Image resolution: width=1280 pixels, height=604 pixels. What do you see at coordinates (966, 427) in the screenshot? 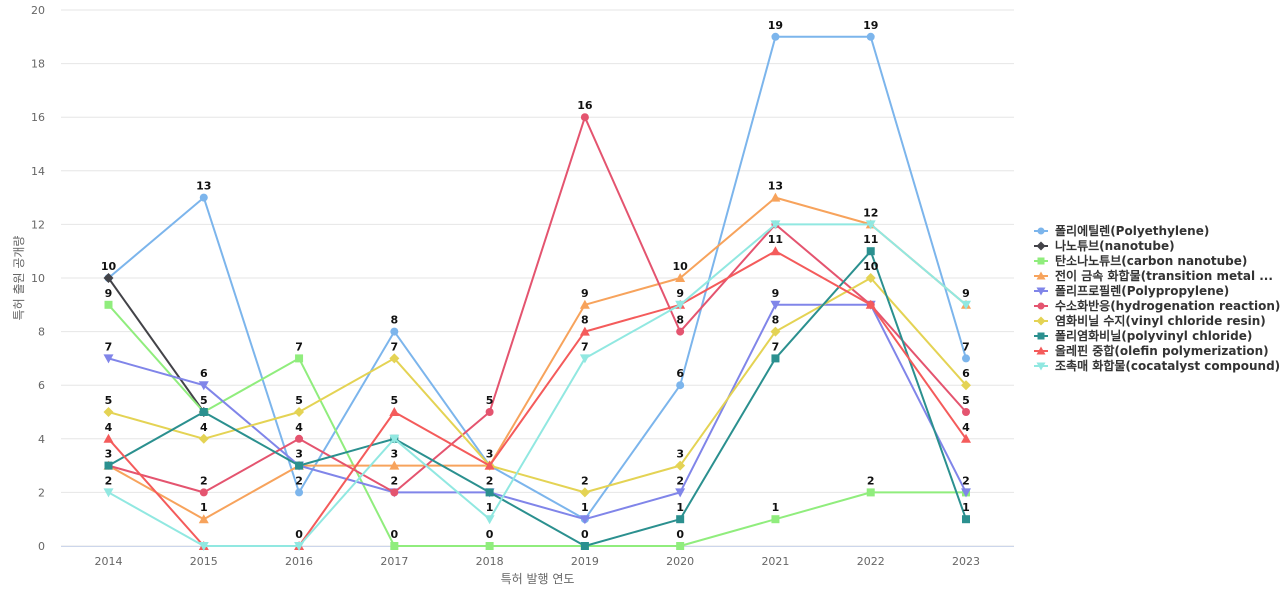
I see `data-label: 4` at bounding box center [966, 427].